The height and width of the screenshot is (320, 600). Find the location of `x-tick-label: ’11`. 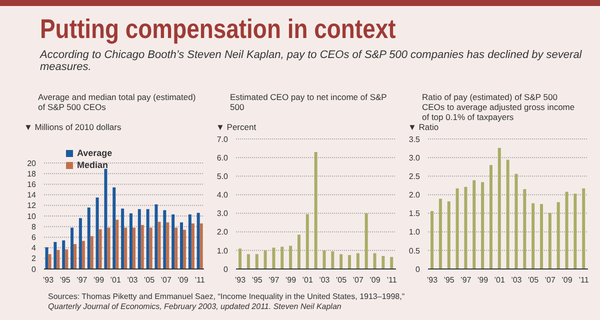

x-tick-label: ’11 is located at coordinates (392, 280).